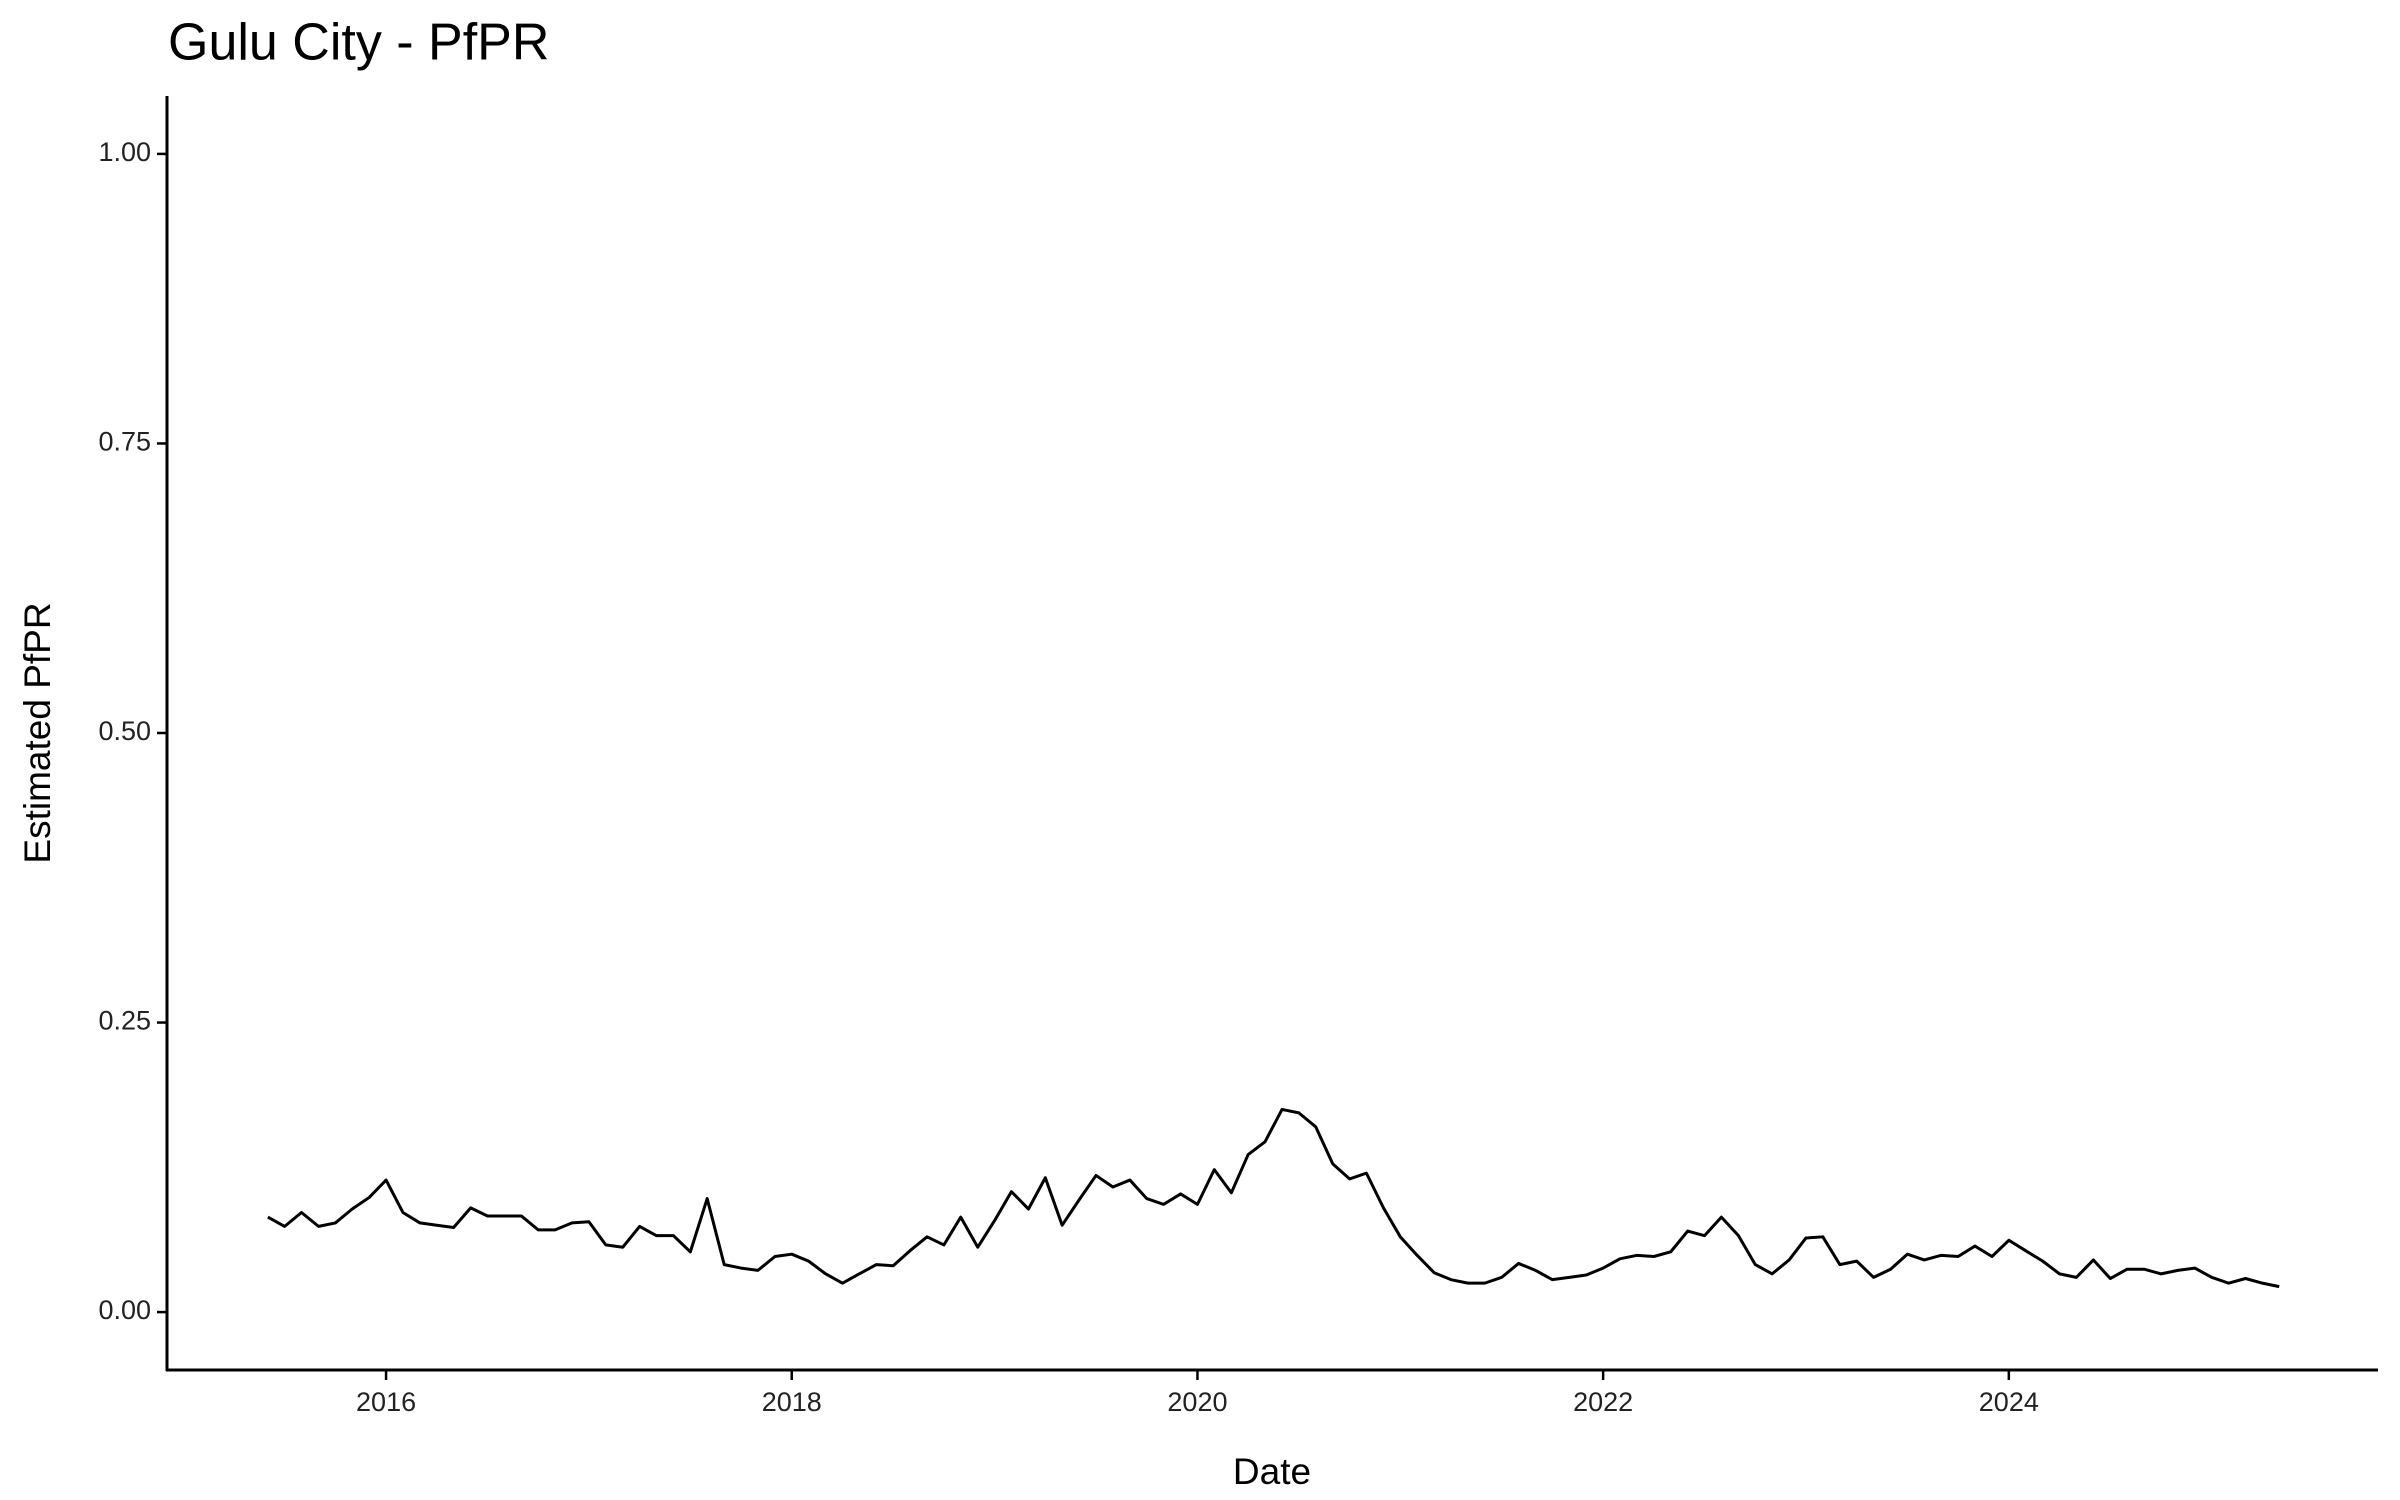 This screenshot has width=2400, height=1500. What do you see at coordinates (358, 43) in the screenshot?
I see `chart-title: Gulu City - PfPR` at bounding box center [358, 43].